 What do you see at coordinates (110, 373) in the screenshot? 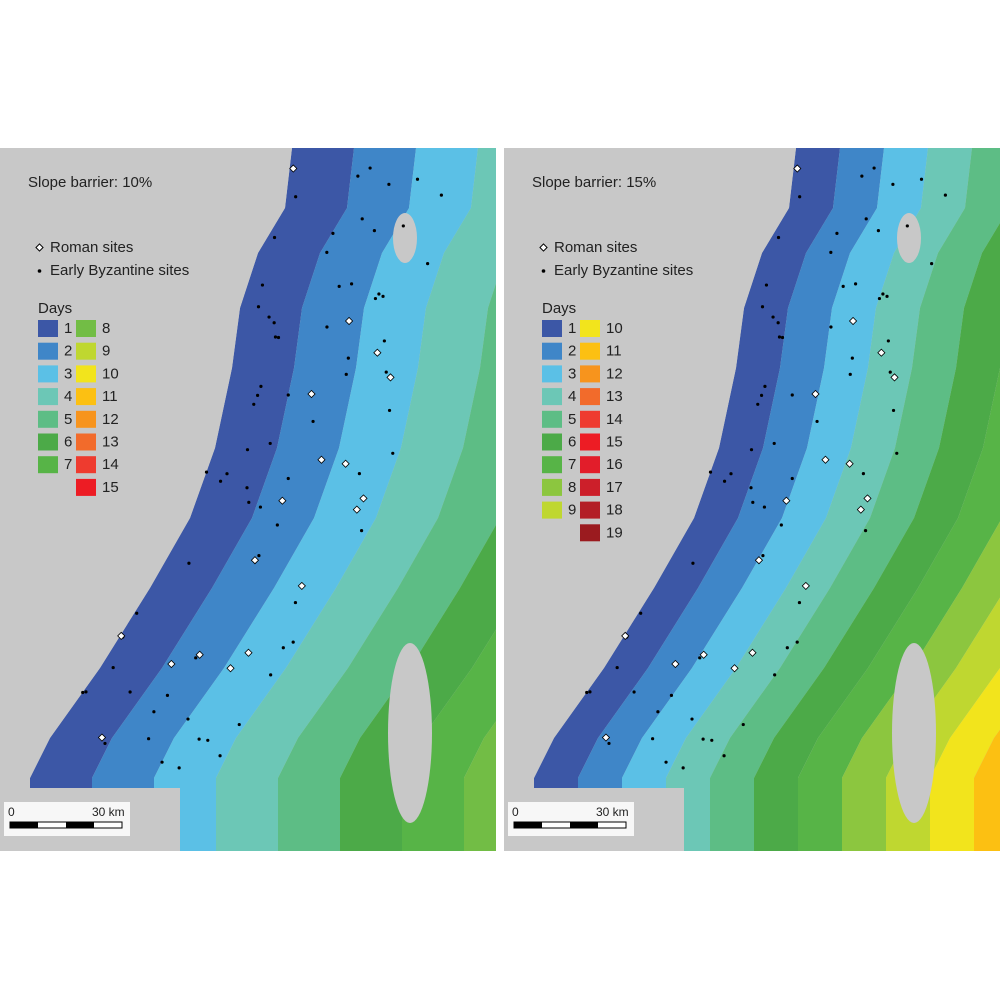
I see `legend-label: 10` at bounding box center [110, 373].